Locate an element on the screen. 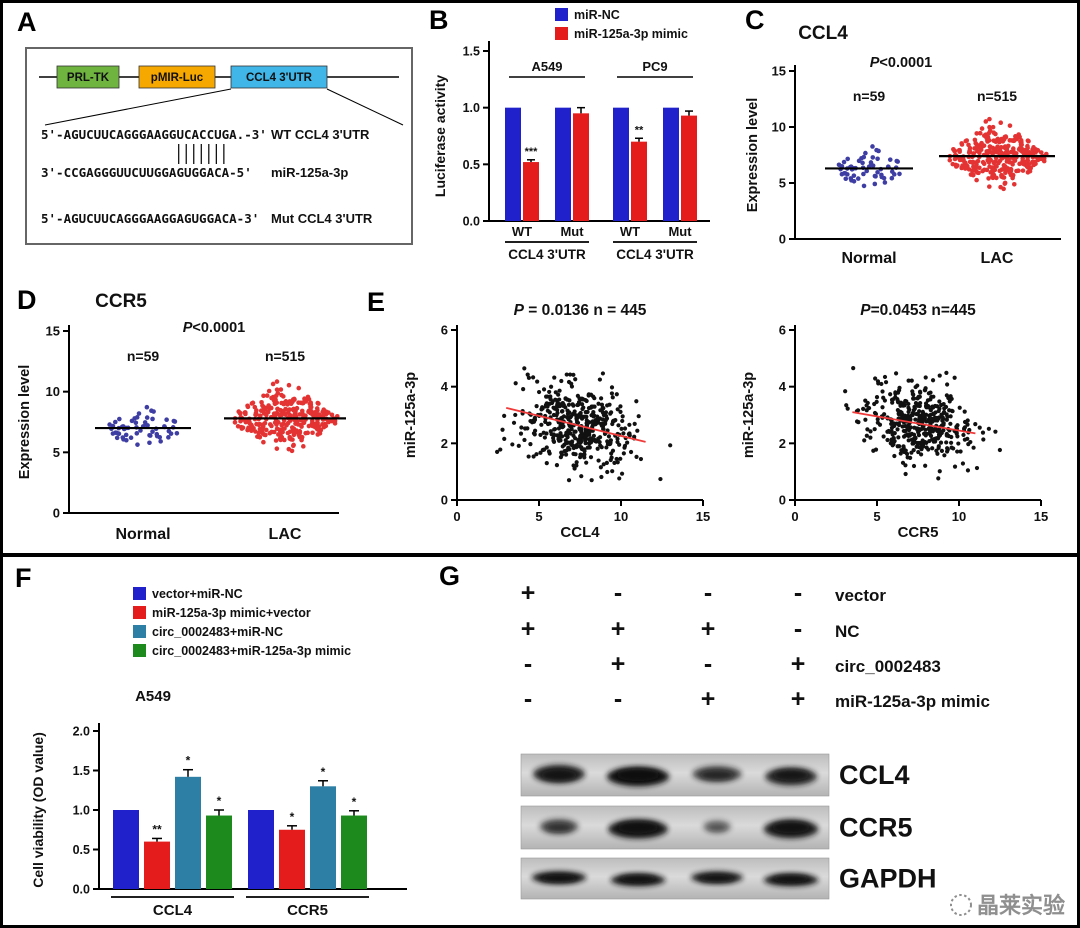  svg-text: 5'-AGUCUUCAGGGAAGGAGUGGACA-3' is located at coordinates (150, 218).